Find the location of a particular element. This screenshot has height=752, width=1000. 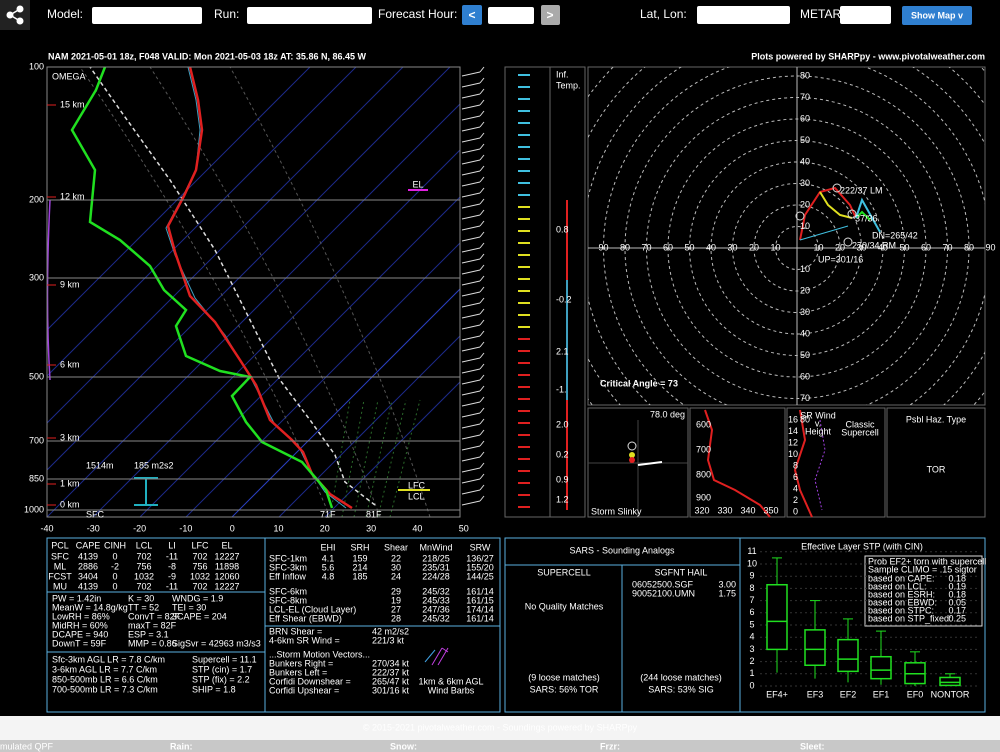

temp-label: 0 is located at coordinates (232, 528).